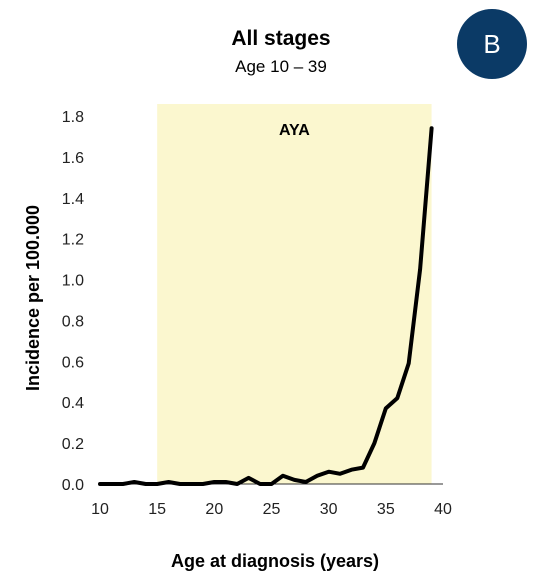 The height and width of the screenshot is (585, 548). I want to click on y-tick-label: 0.6, so click(73, 362).